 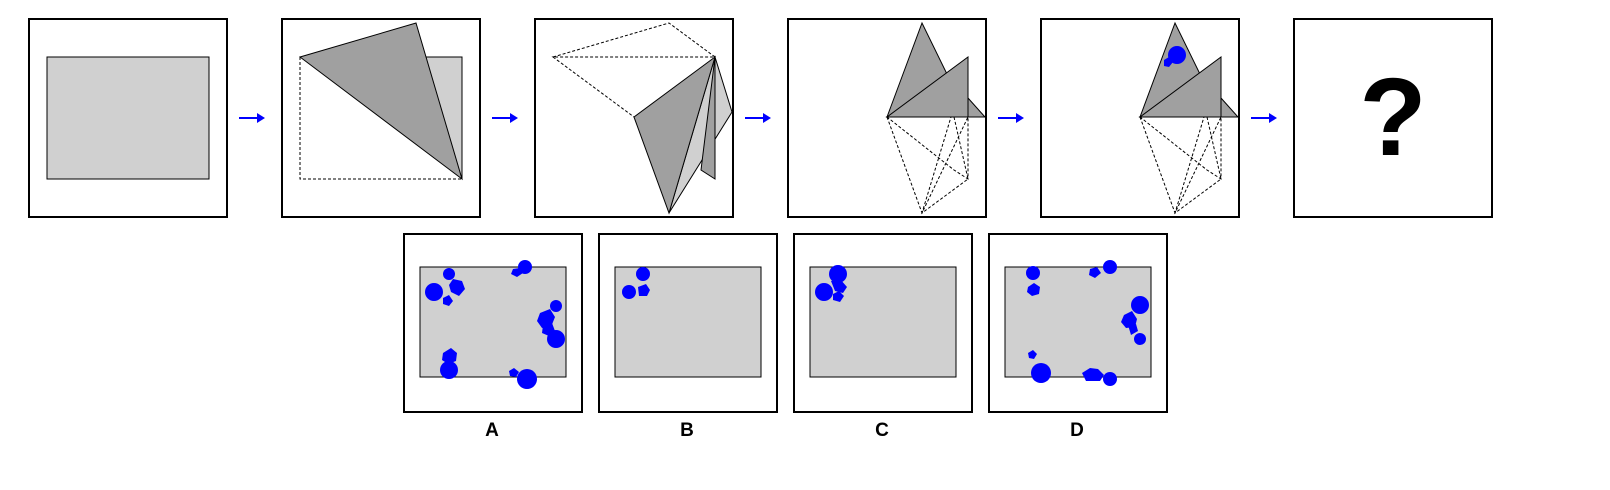 I want to click on option-d-drawing, so click(x=1078, y=323).